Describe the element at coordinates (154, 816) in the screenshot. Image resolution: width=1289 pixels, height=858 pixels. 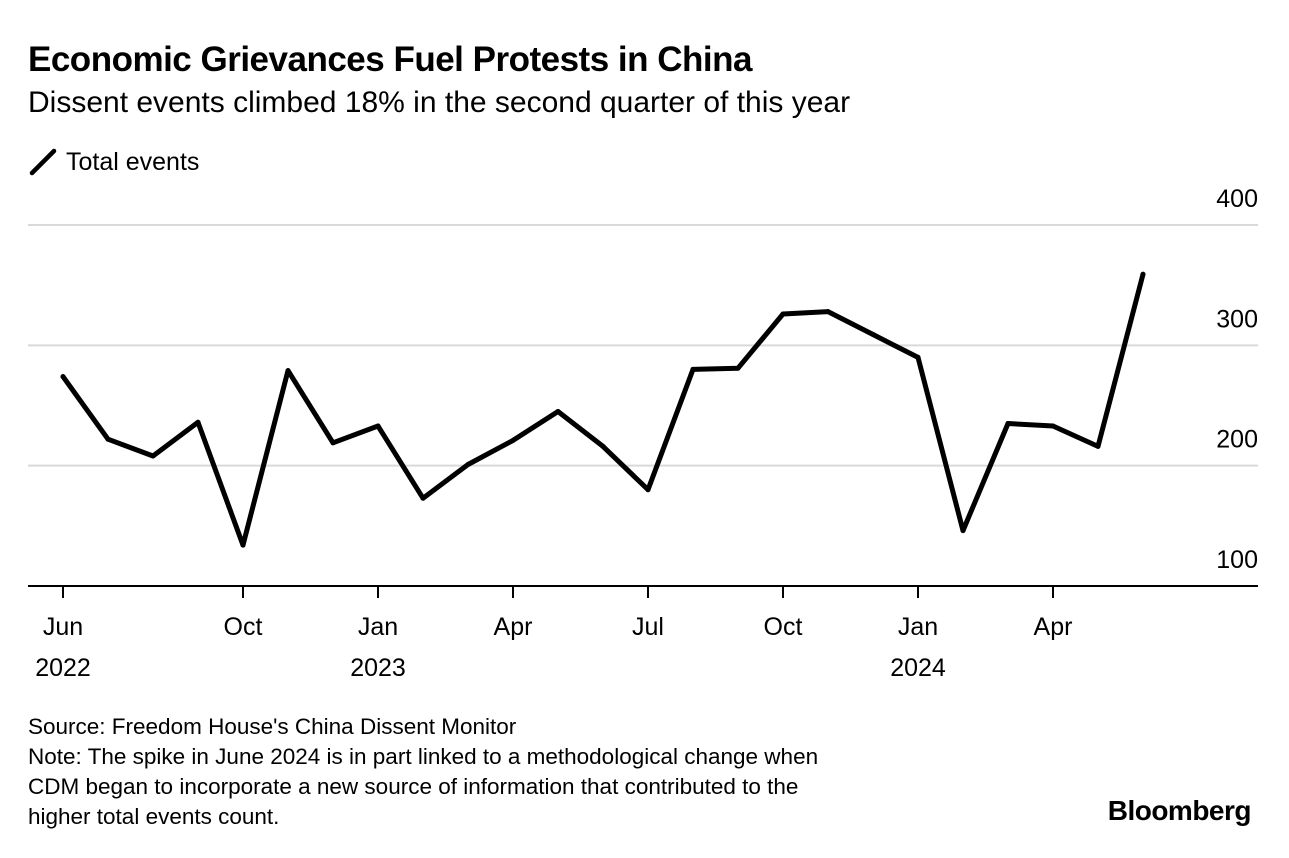
I see `note-line: higher total events count.` at that location.